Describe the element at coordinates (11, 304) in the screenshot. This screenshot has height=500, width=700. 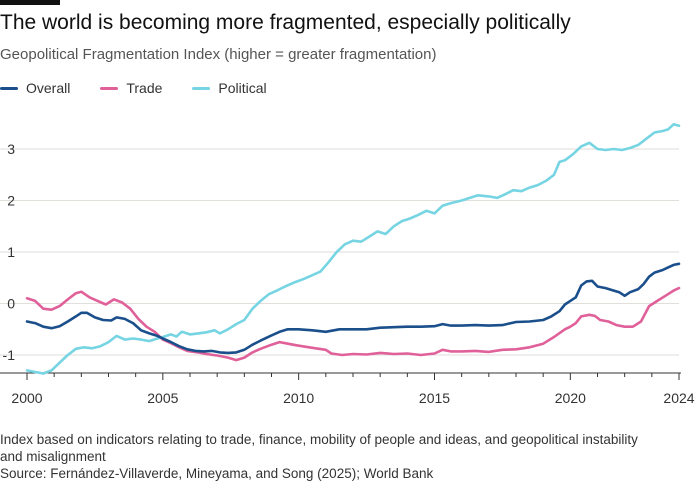
I see `y-tick-label-0: 0` at that location.